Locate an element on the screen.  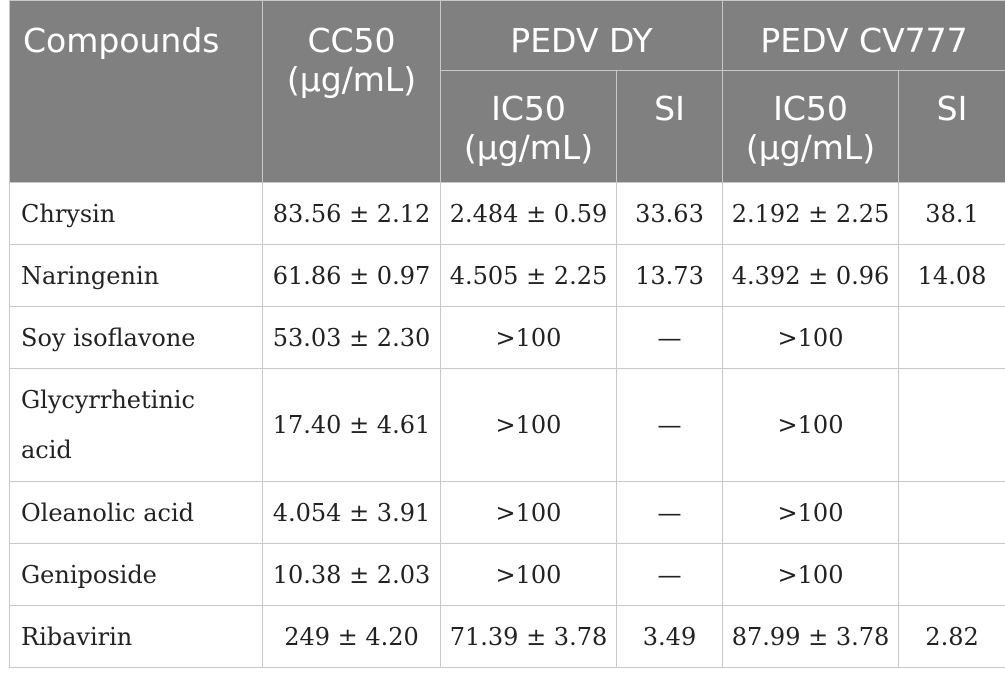
compound-name: Oleanolic acid is located at coordinates (136, 512).